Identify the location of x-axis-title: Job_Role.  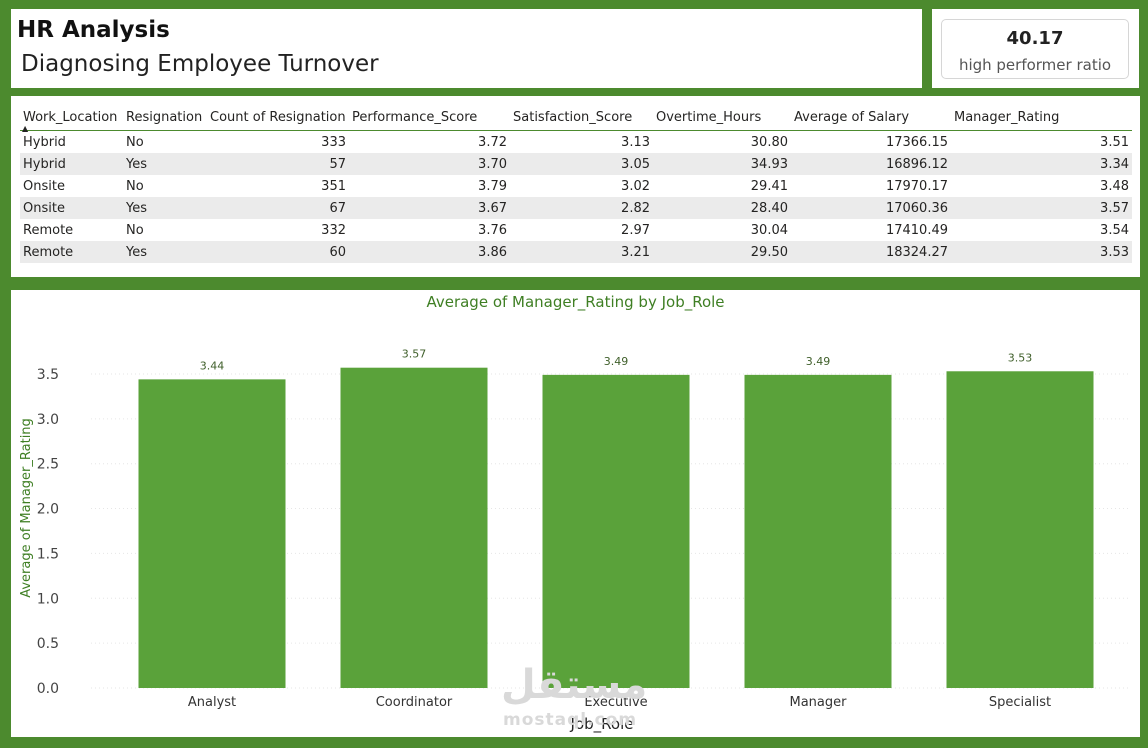
(602, 724).